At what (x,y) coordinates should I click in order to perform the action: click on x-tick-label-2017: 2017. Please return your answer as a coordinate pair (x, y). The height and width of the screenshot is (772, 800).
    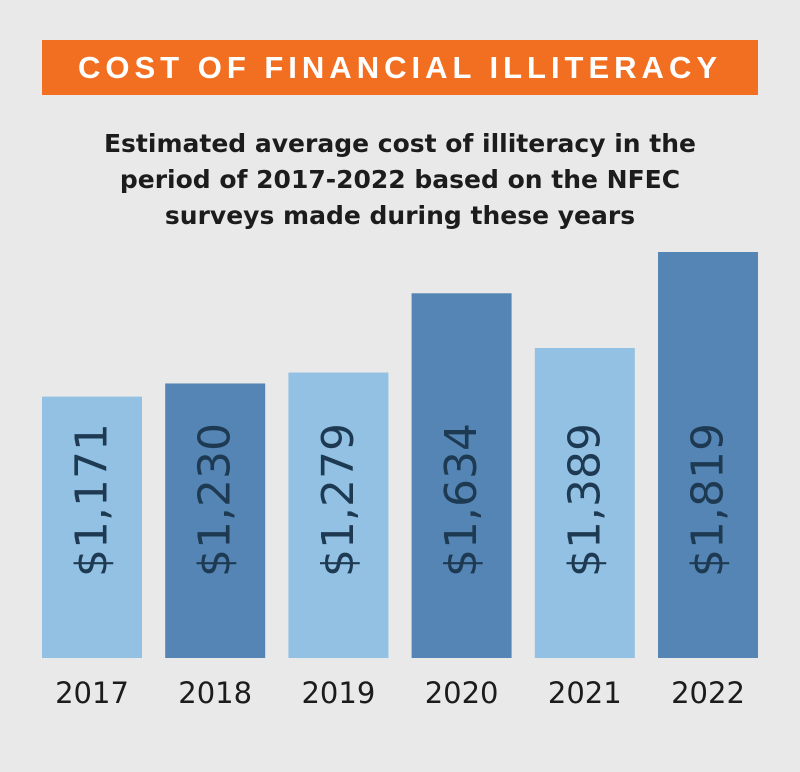
    Looking at the image, I should click on (92, 693).